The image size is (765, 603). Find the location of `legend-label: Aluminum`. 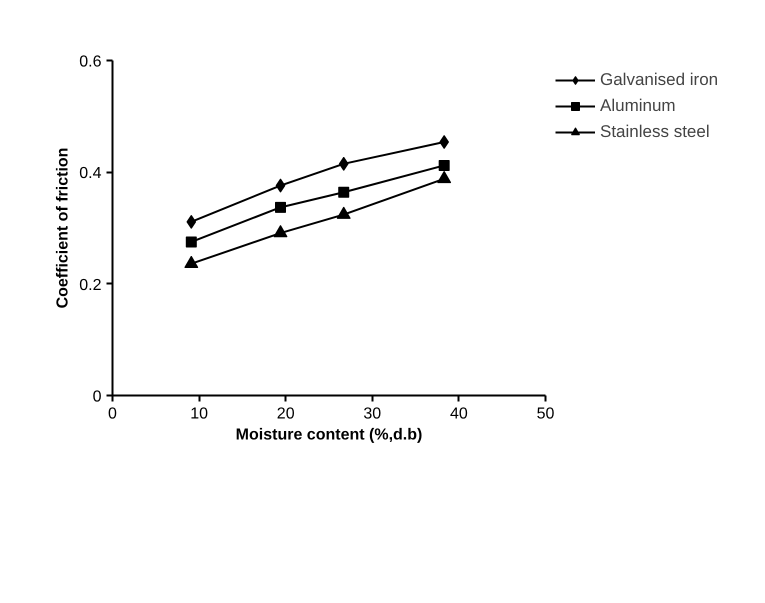

legend-label: Aluminum is located at coordinates (638, 106).